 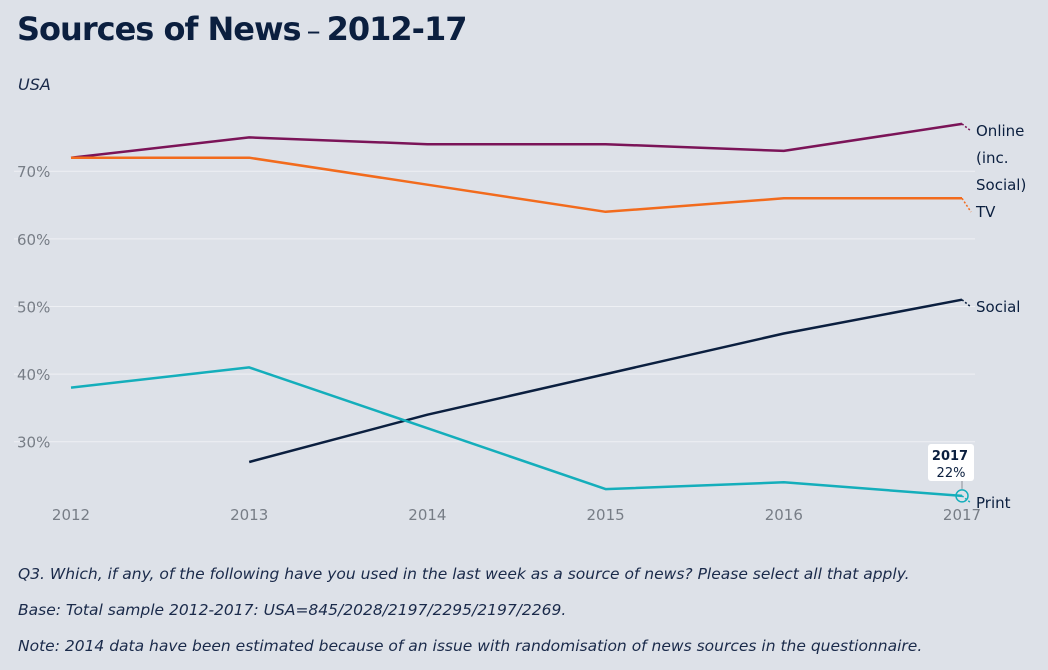 What do you see at coordinates (966, 205) in the screenshot?
I see `label-leader-tv` at bounding box center [966, 205].